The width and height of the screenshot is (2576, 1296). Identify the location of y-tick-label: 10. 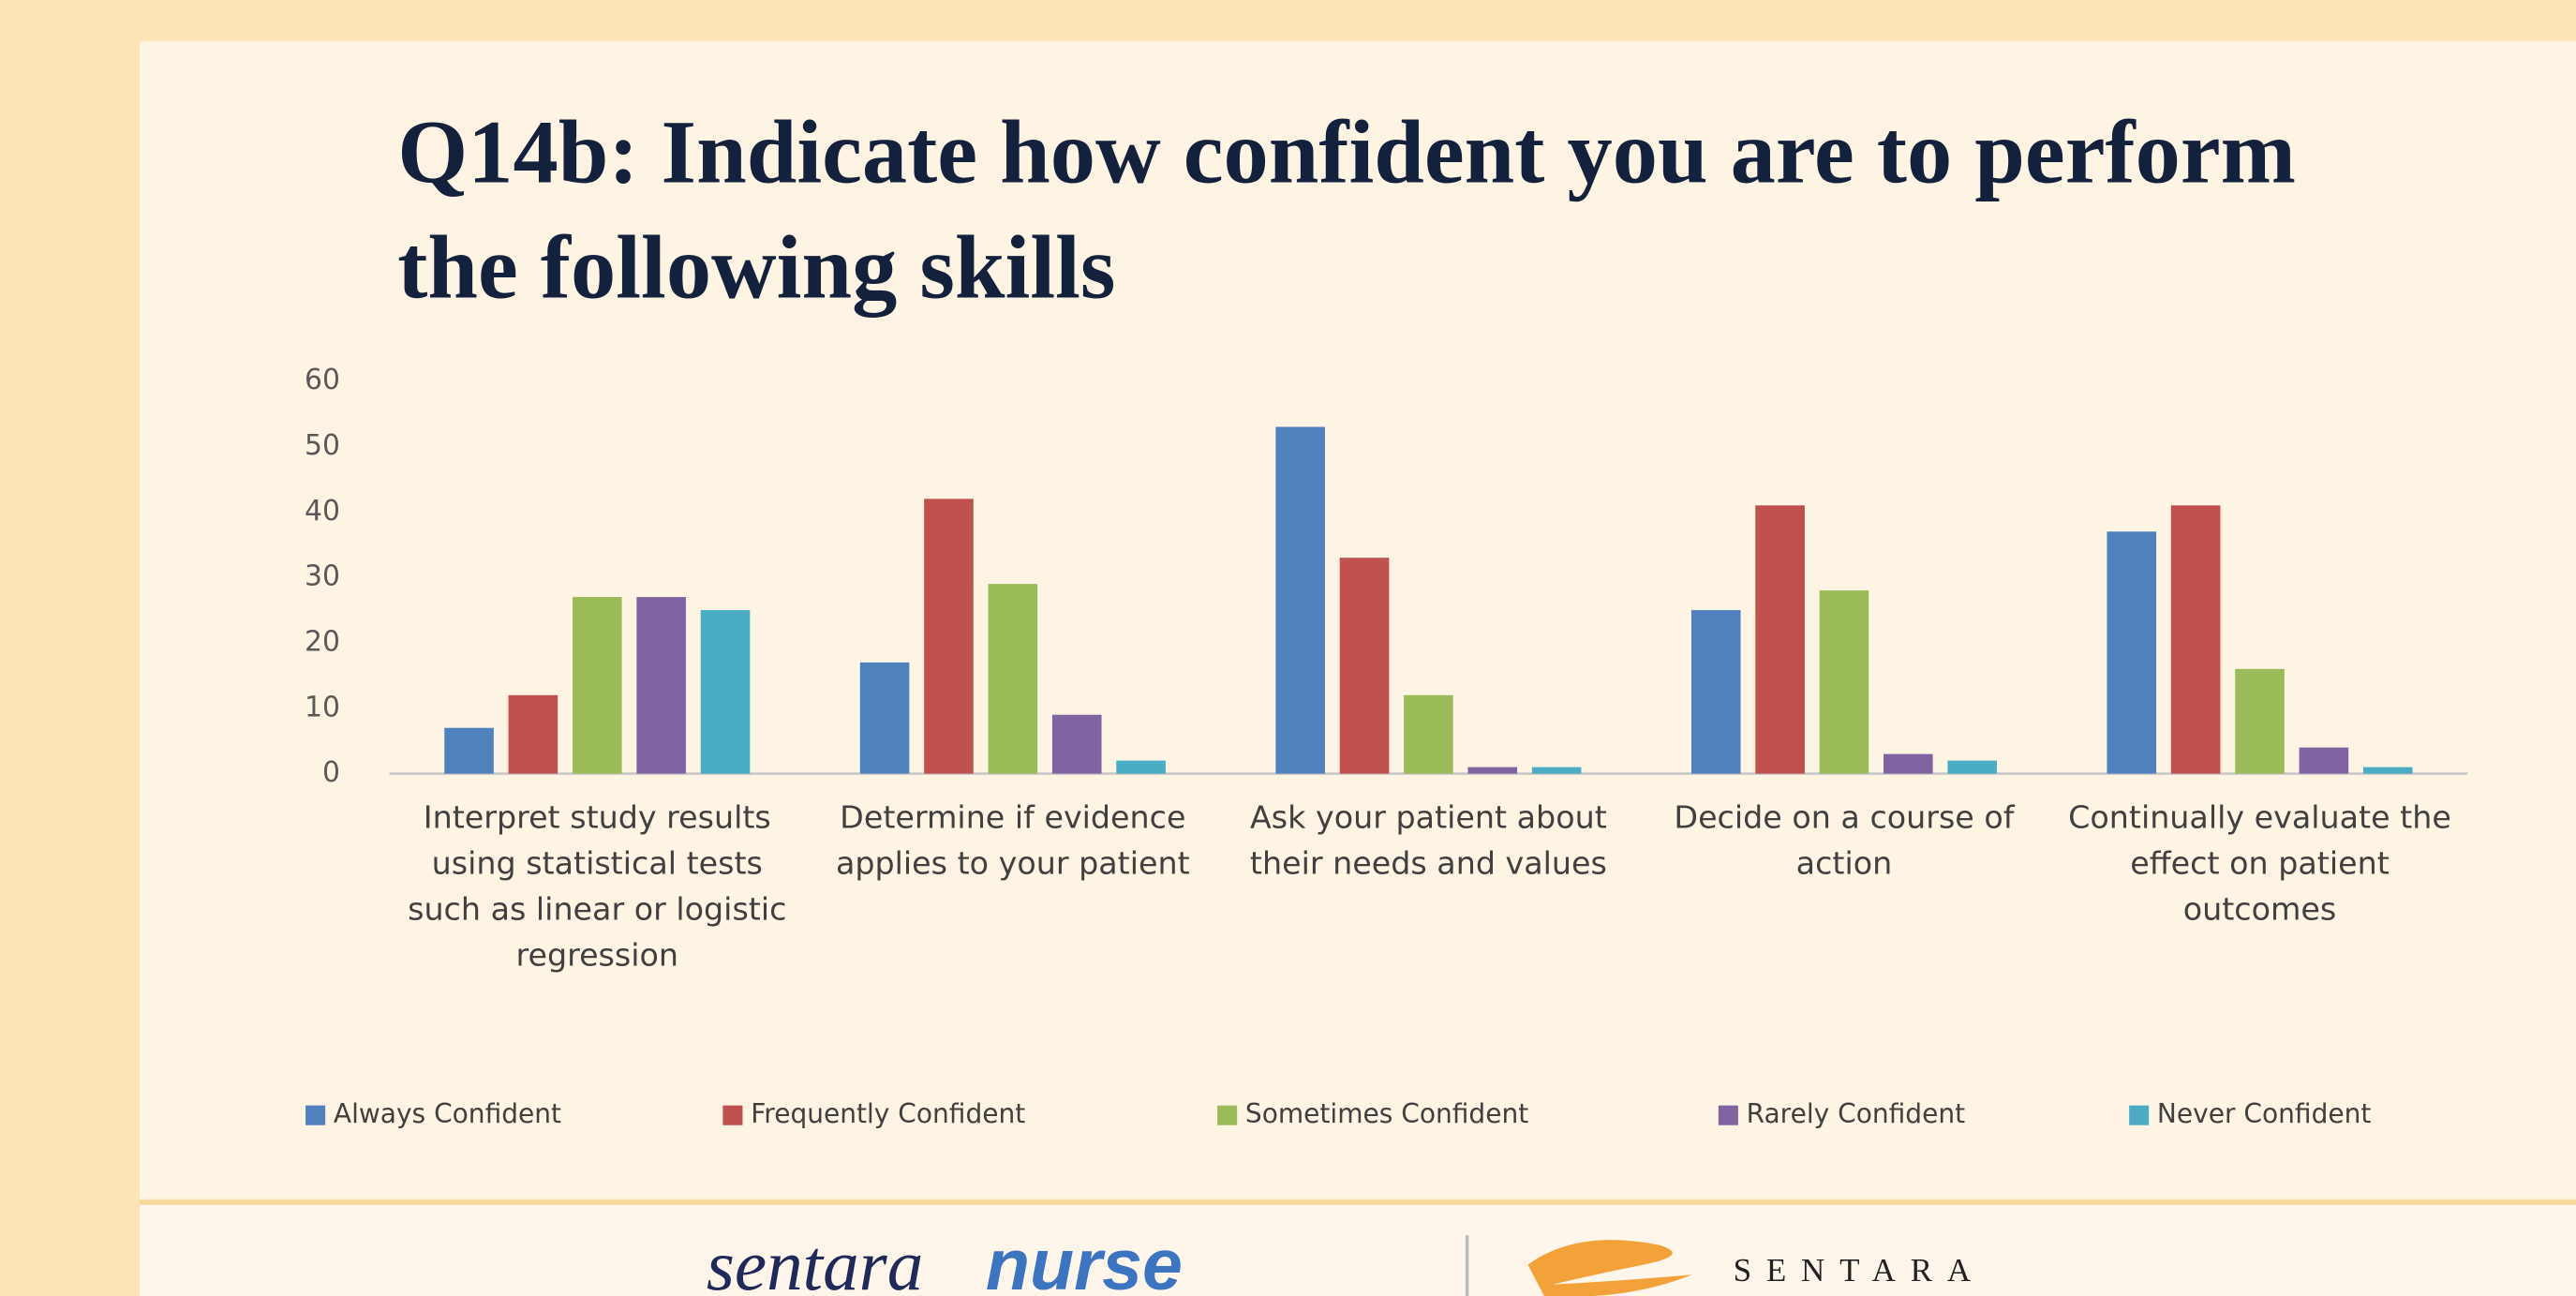
(322, 707).